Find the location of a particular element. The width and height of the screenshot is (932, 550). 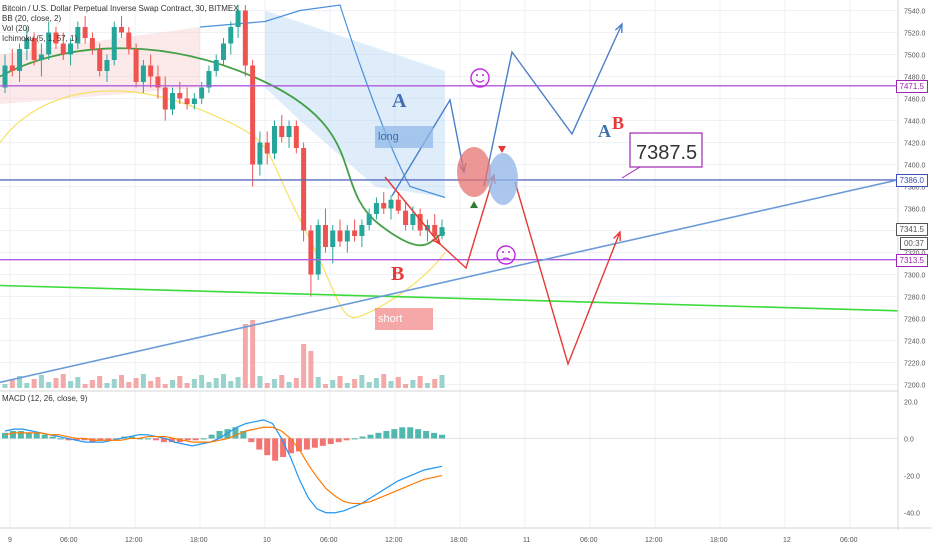

price-badge: 7386.0 is located at coordinates (911, 180).